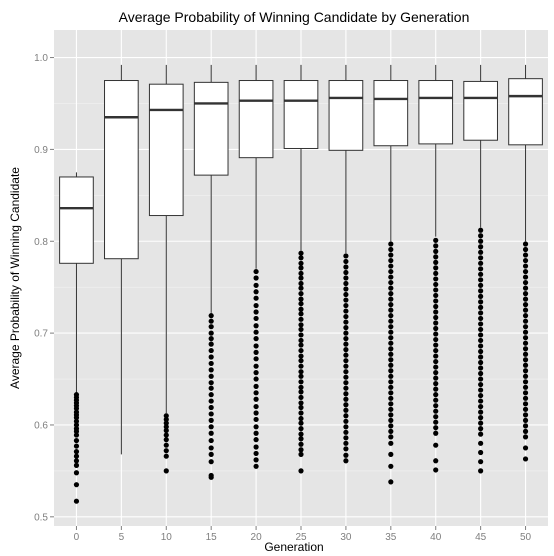 This screenshot has width=554, height=556. I want to click on x-axis: 0 5 10 15 20 25 30 35 40 45 50, so click(303, 534).